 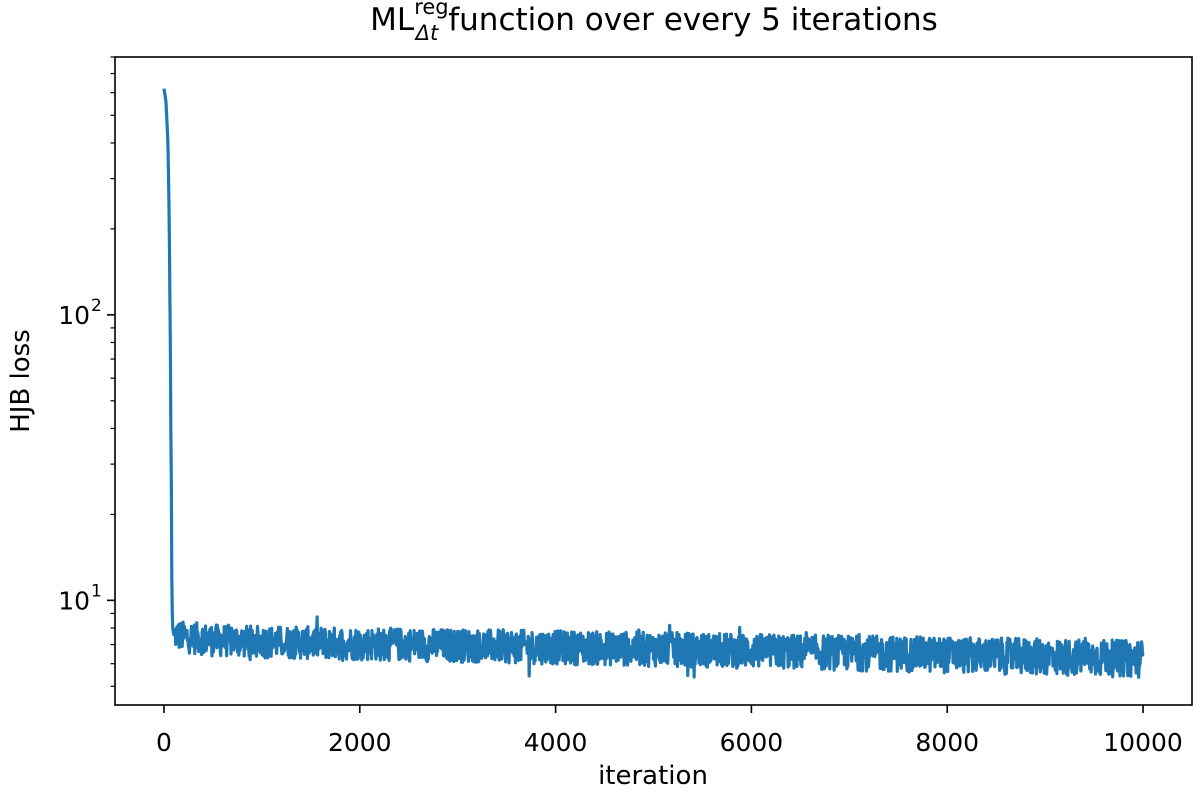 I want to click on x-tick-label-3: 6000, so click(x=752, y=742).